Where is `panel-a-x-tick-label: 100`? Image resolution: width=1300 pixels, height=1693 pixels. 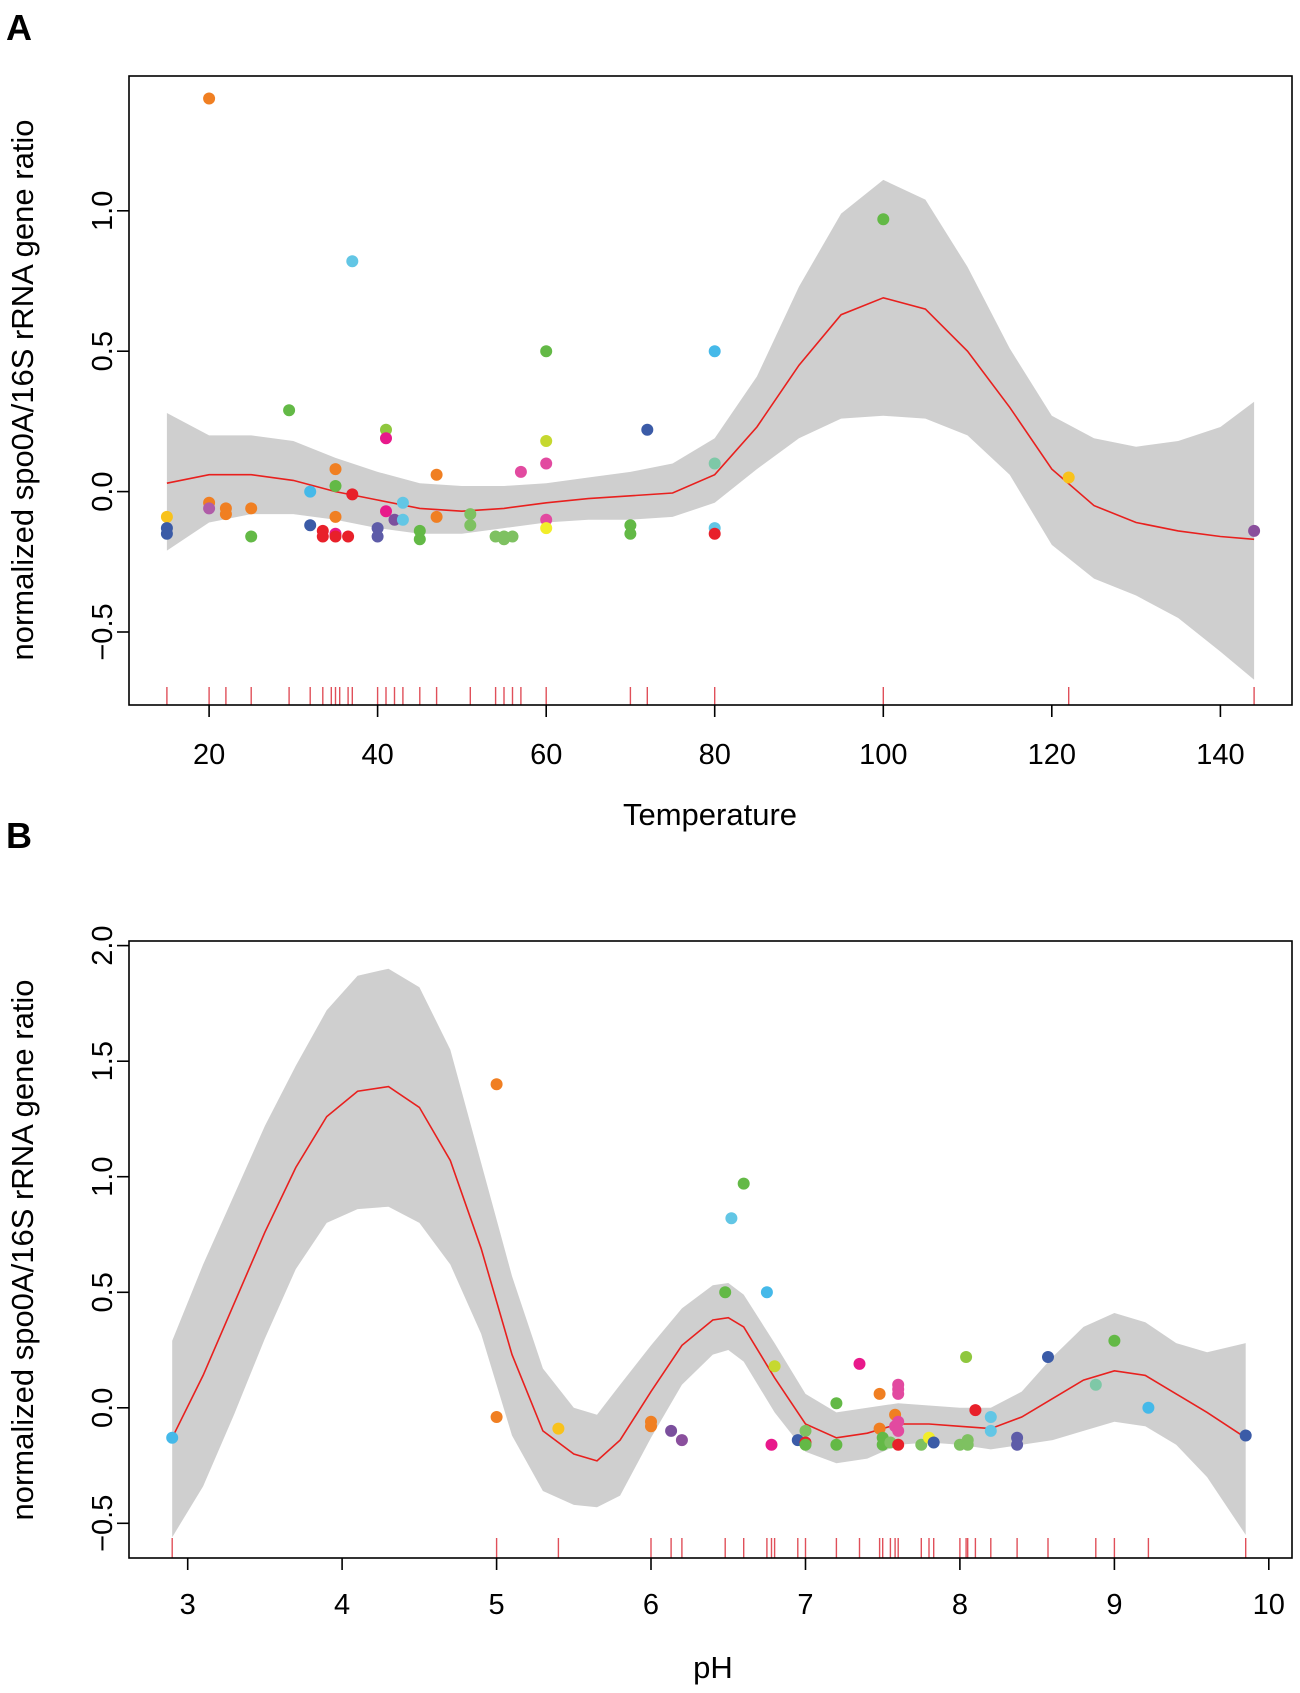 panel-a-x-tick-label: 100 is located at coordinates (883, 755).